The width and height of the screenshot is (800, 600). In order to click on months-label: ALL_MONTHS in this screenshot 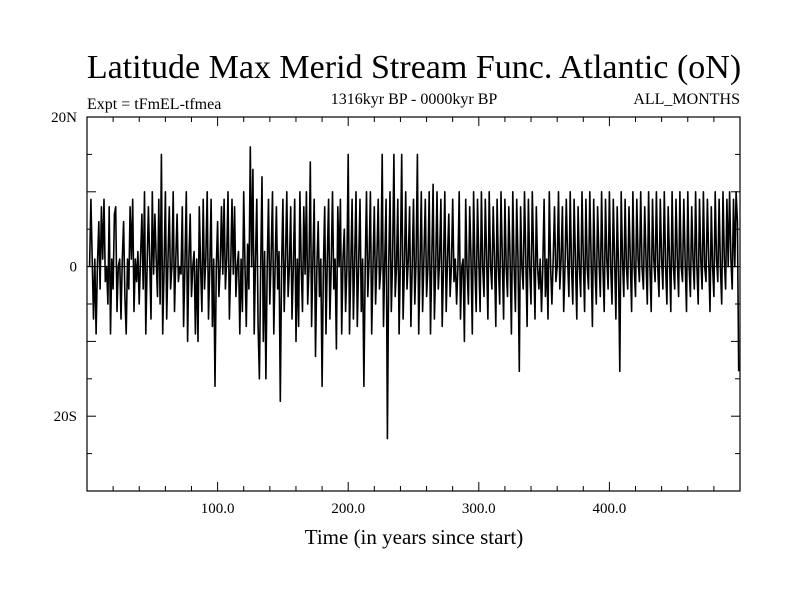, I will do `click(686, 99)`.